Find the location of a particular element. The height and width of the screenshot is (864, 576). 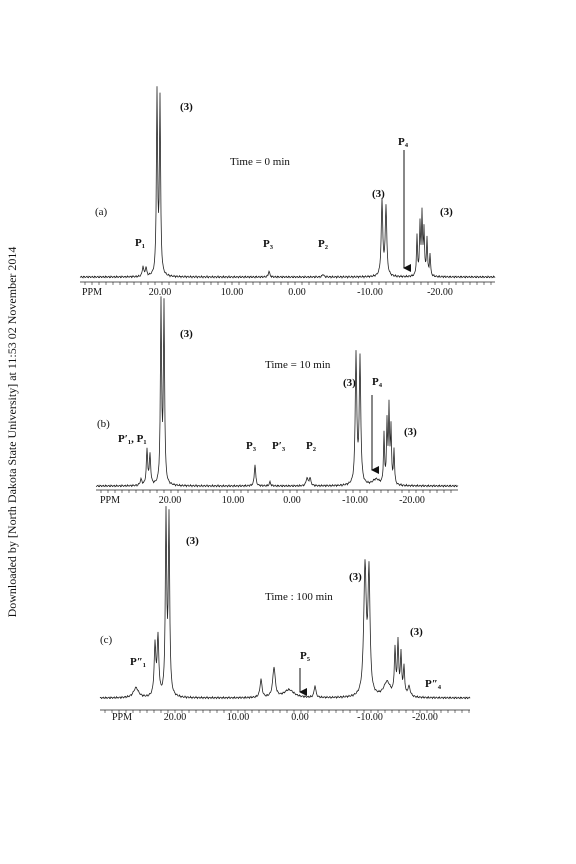

panel-label: (b) is located at coordinates (103, 424).